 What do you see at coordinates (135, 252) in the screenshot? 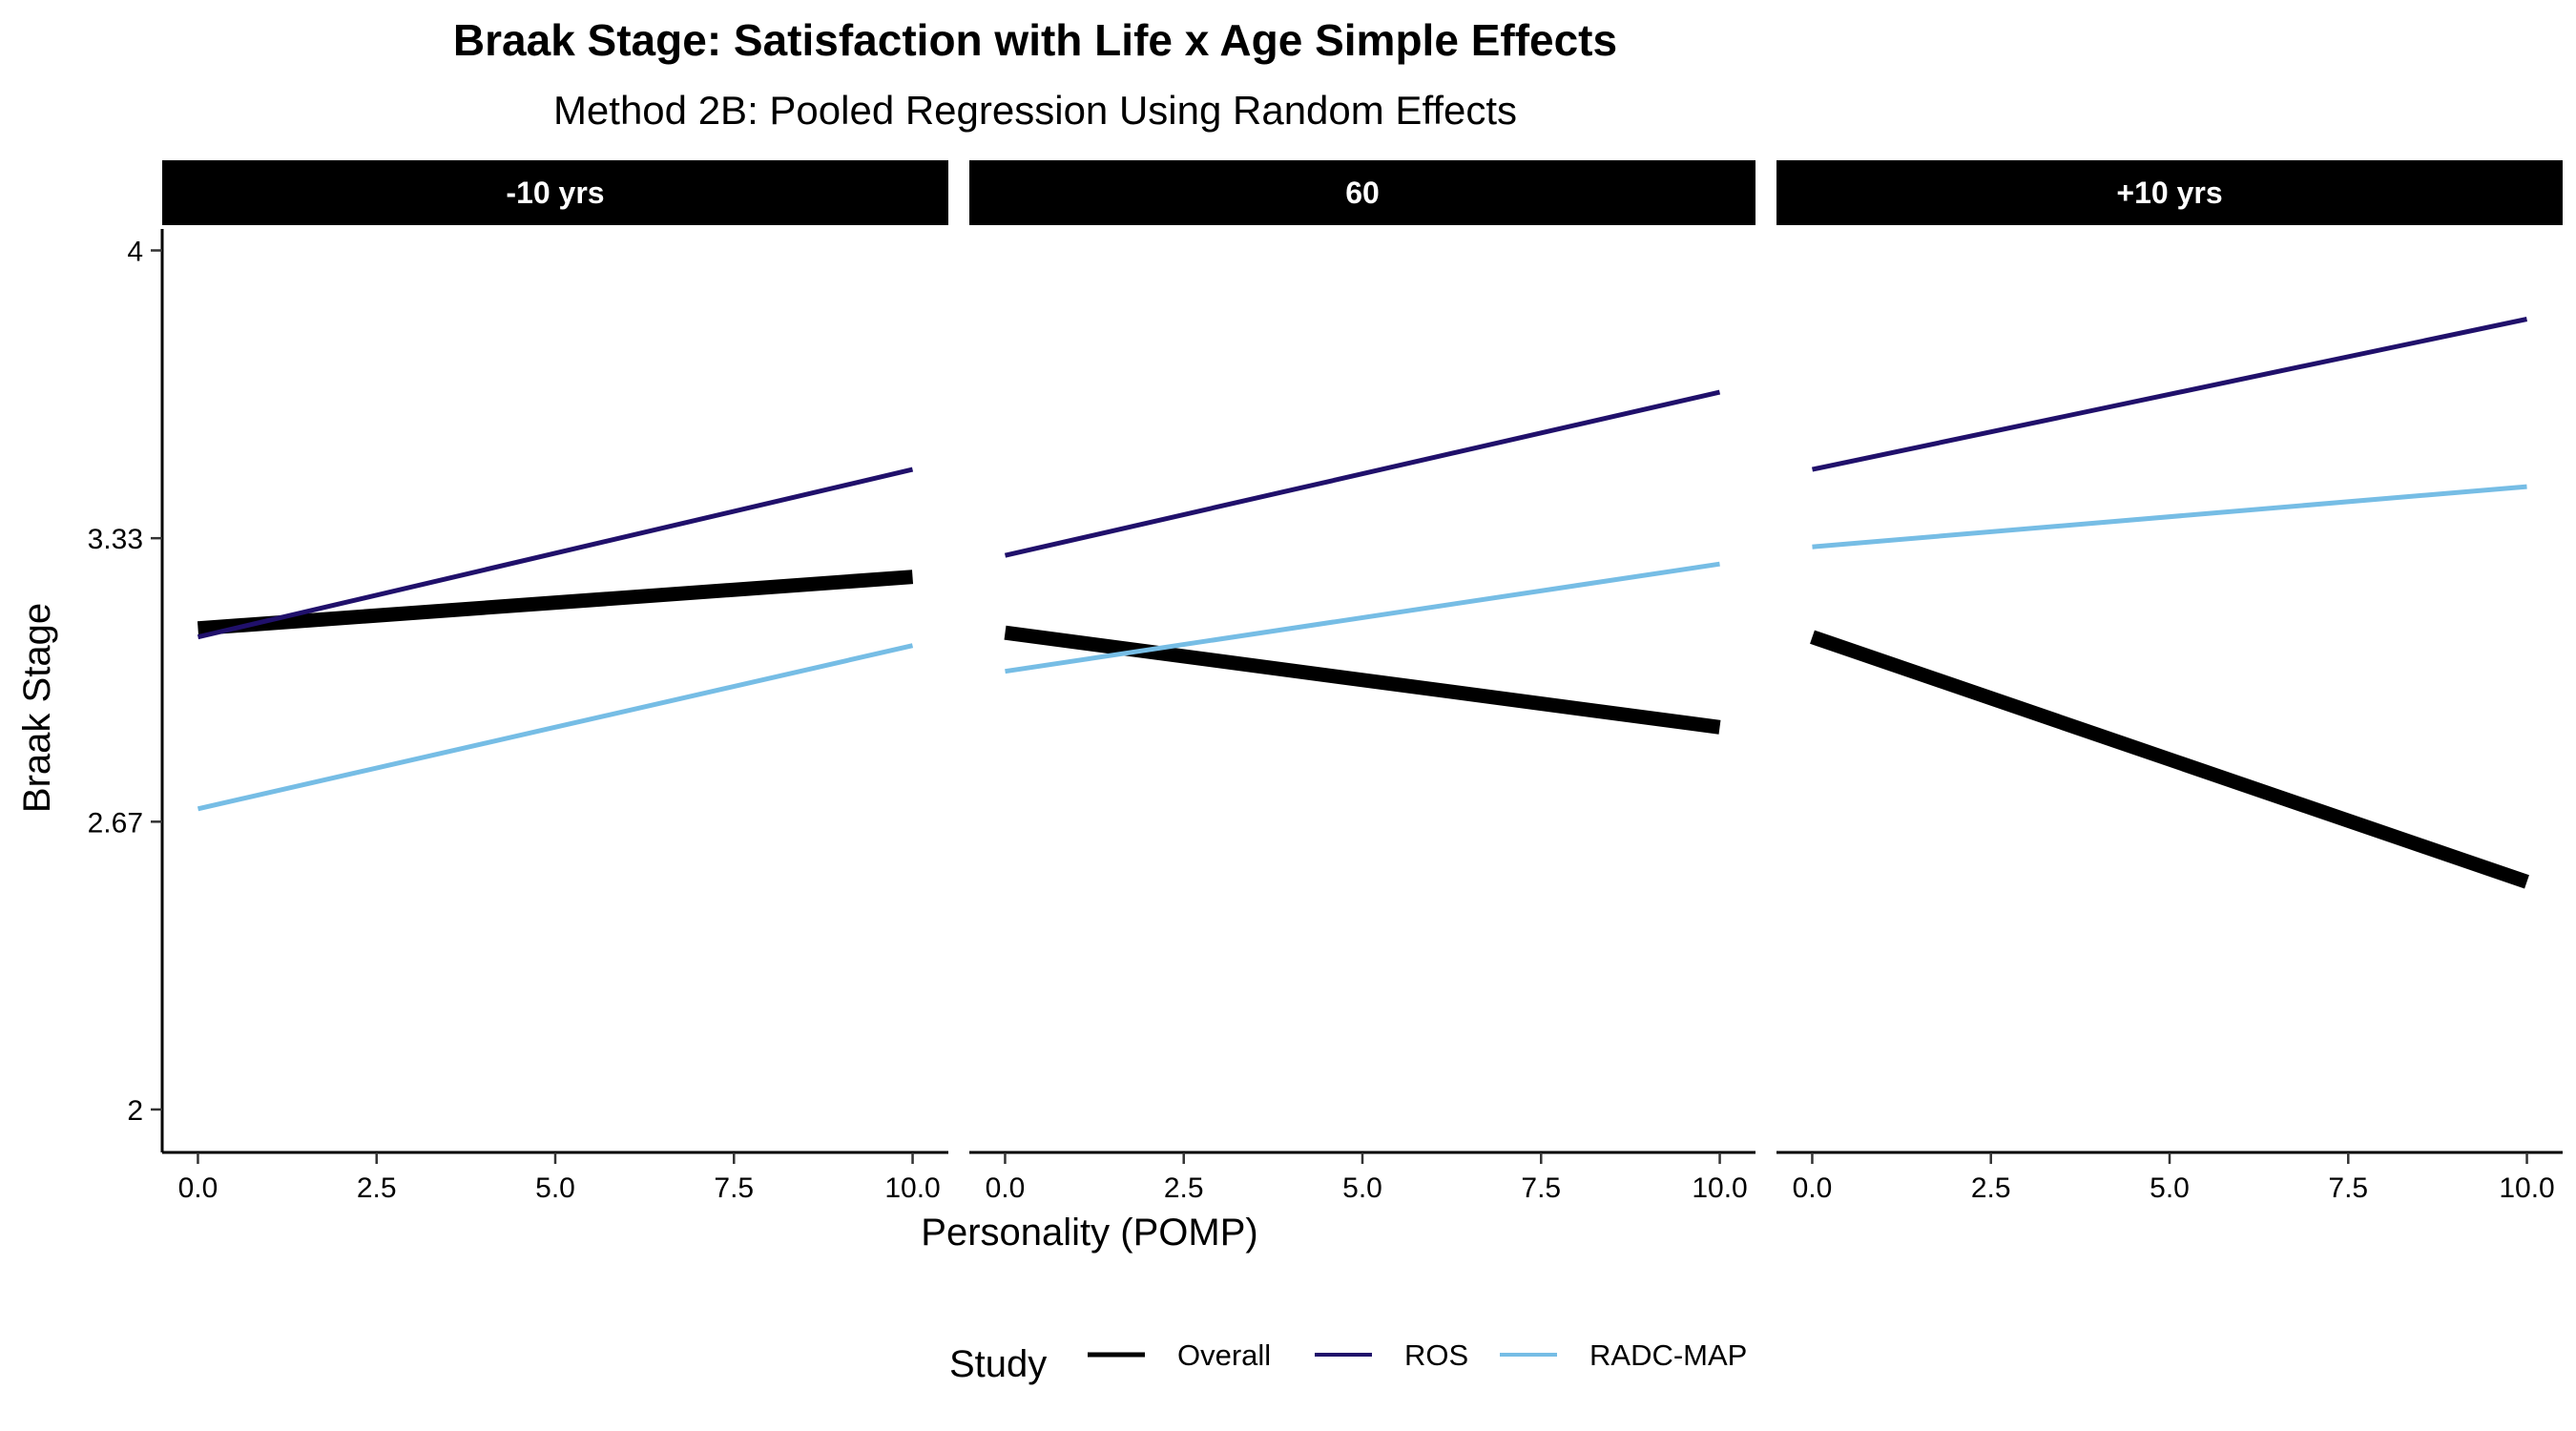
I see `y-tick-label: 4` at bounding box center [135, 252].